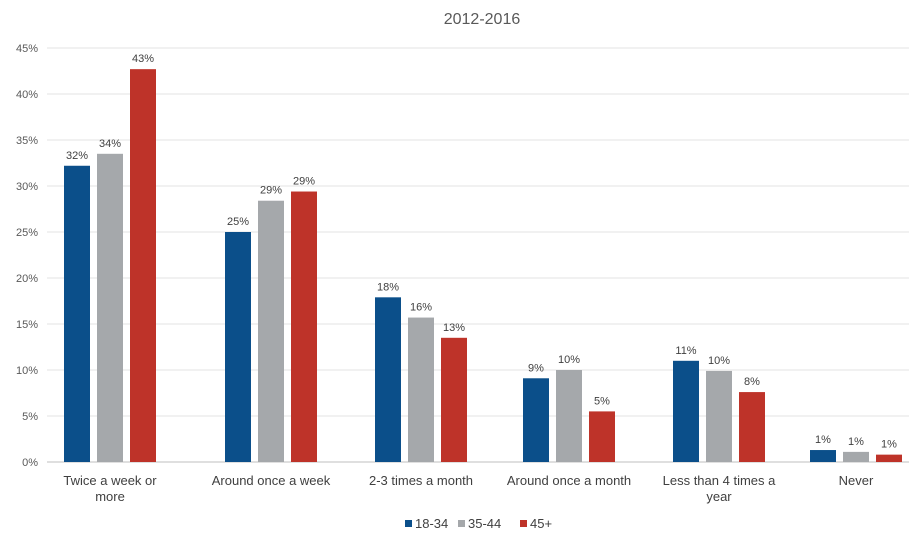 The image size is (909, 540). Describe the element at coordinates (110, 144) in the screenshot. I see `data-label: 34%` at that location.